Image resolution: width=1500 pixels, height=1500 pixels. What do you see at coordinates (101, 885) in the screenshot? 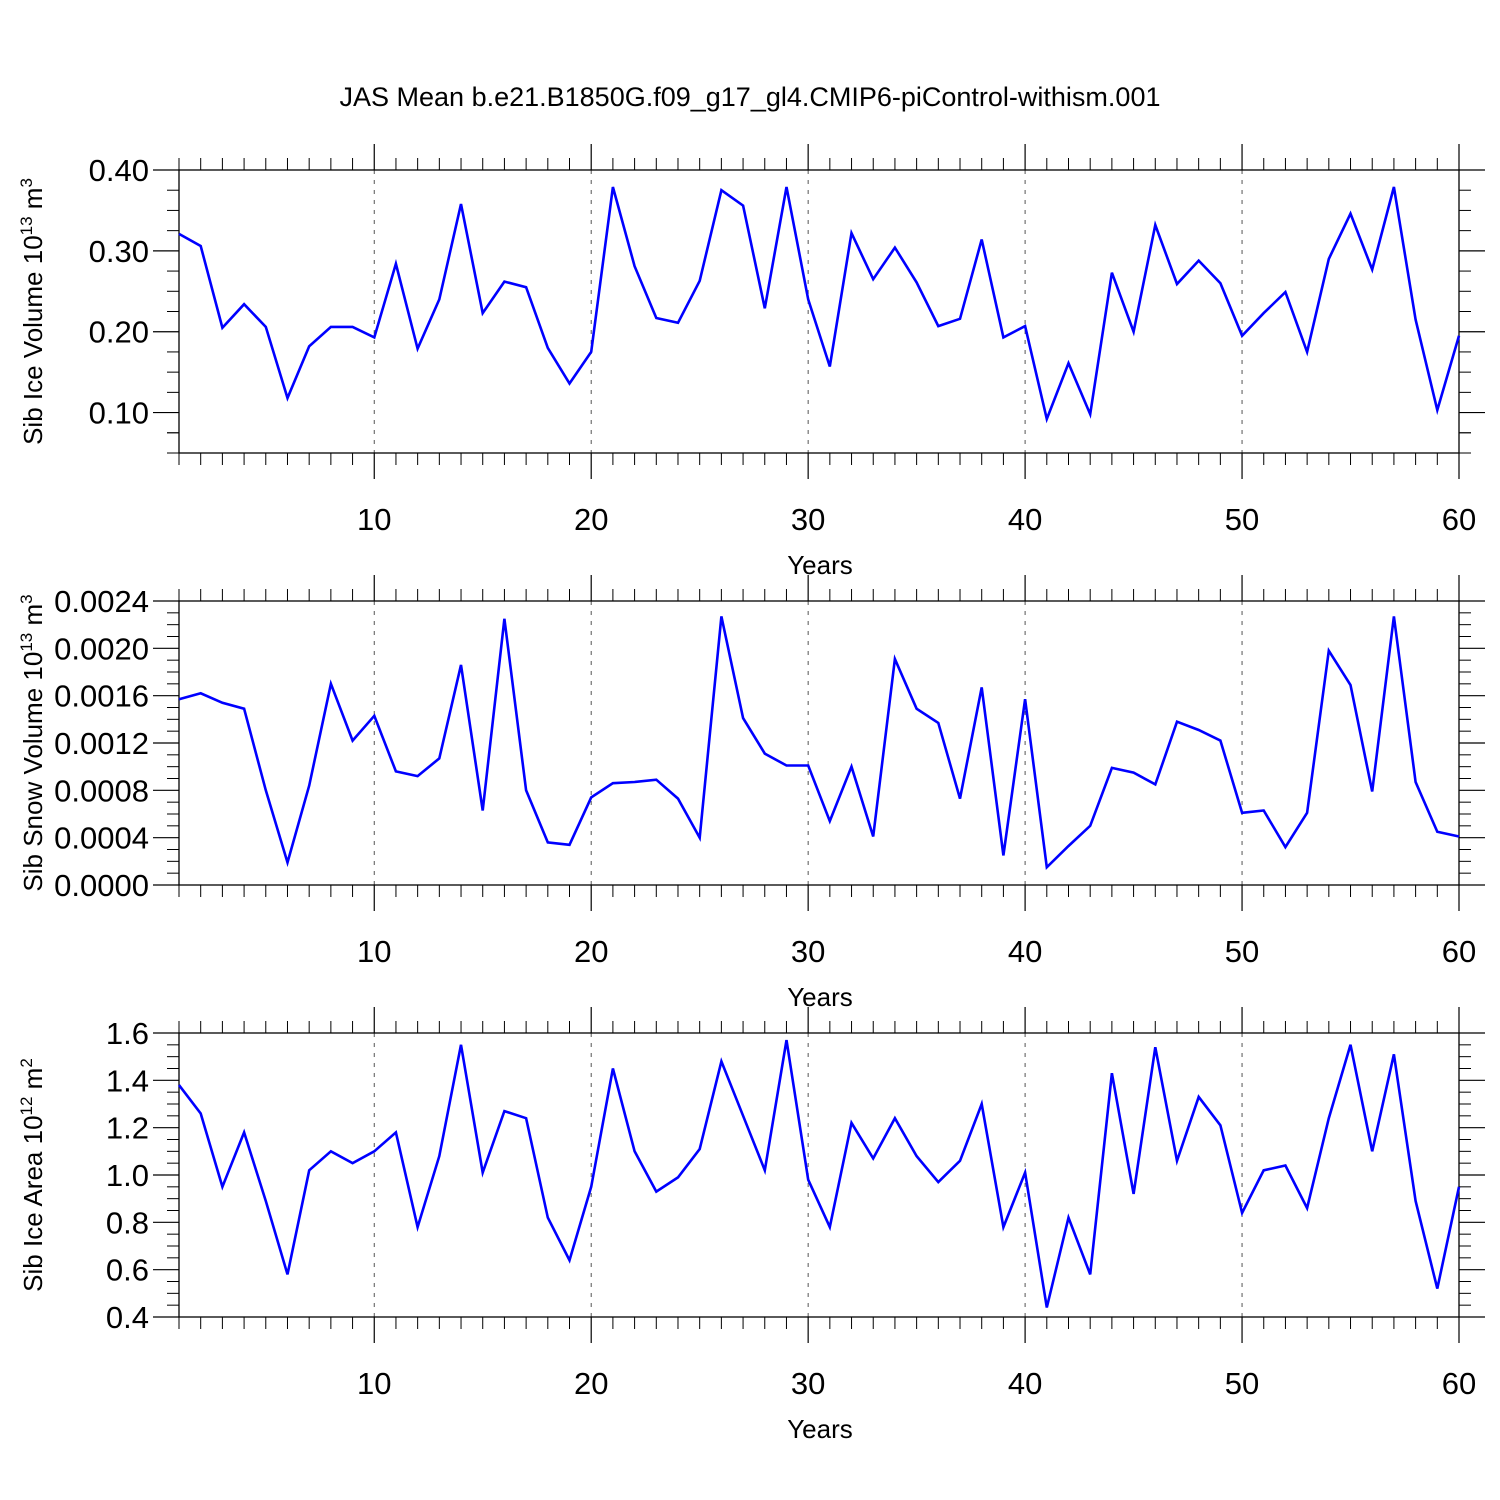
I see `y-tick-label: 0.0000` at bounding box center [101, 885].